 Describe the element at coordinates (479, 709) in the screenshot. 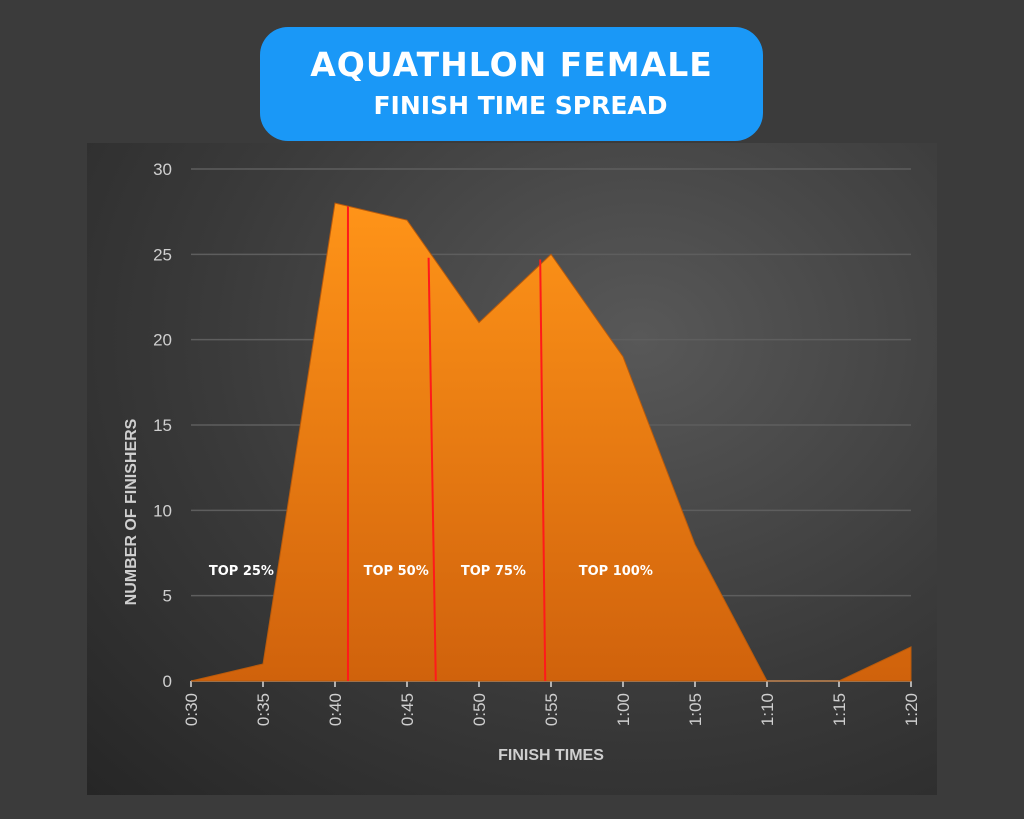

I see `x-tick-label: 0:50` at that location.